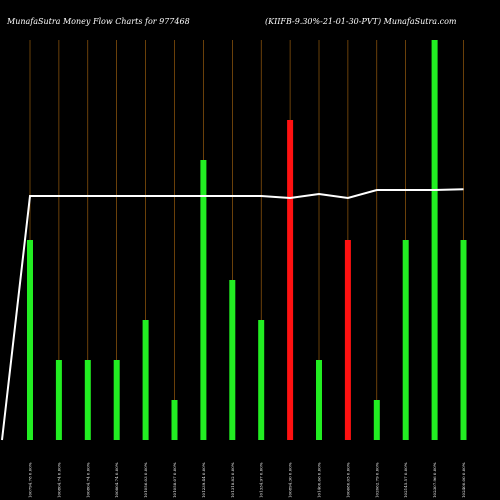  What do you see at coordinates (319, 480) in the screenshot?
I see `x-tick-label: 101400.66 0.00%` at bounding box center [319, 480].